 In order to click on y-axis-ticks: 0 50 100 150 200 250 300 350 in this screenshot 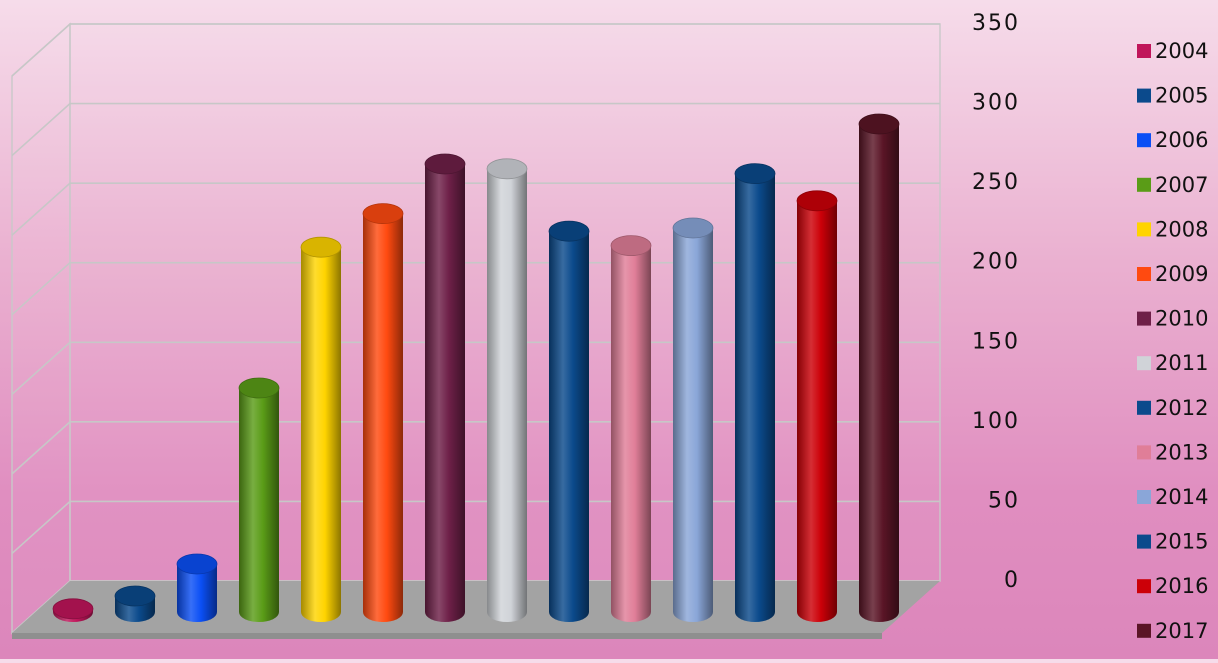, I will do `click(996, 302)`.